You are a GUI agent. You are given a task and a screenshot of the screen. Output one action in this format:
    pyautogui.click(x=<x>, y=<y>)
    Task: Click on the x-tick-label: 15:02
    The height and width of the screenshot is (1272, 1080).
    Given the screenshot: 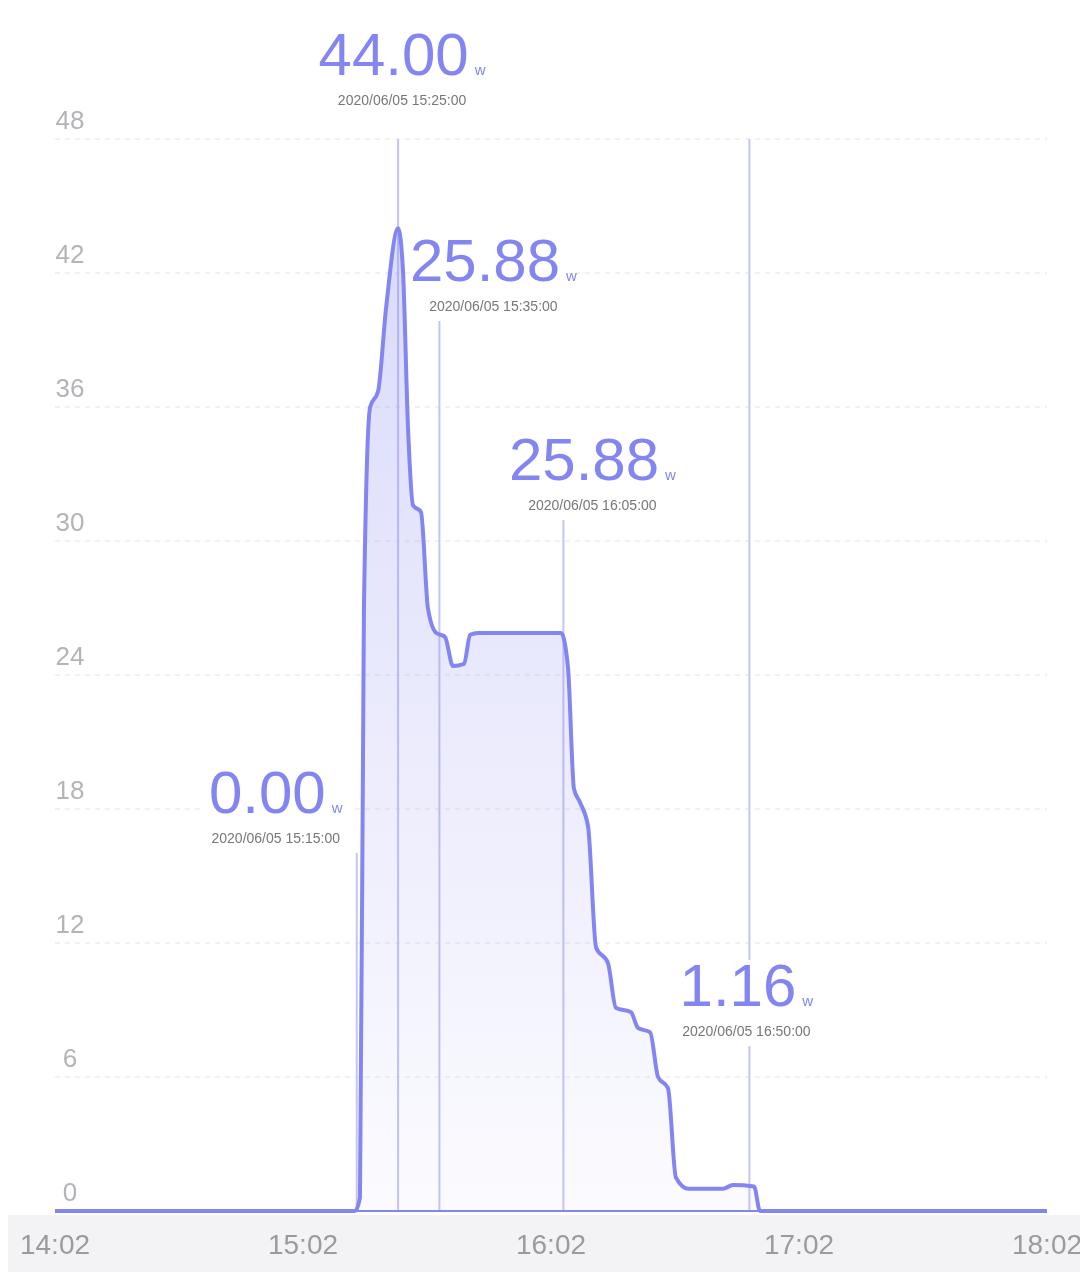 What is the action you would take?
    pyautogui.click(x=303, y=1244)
    